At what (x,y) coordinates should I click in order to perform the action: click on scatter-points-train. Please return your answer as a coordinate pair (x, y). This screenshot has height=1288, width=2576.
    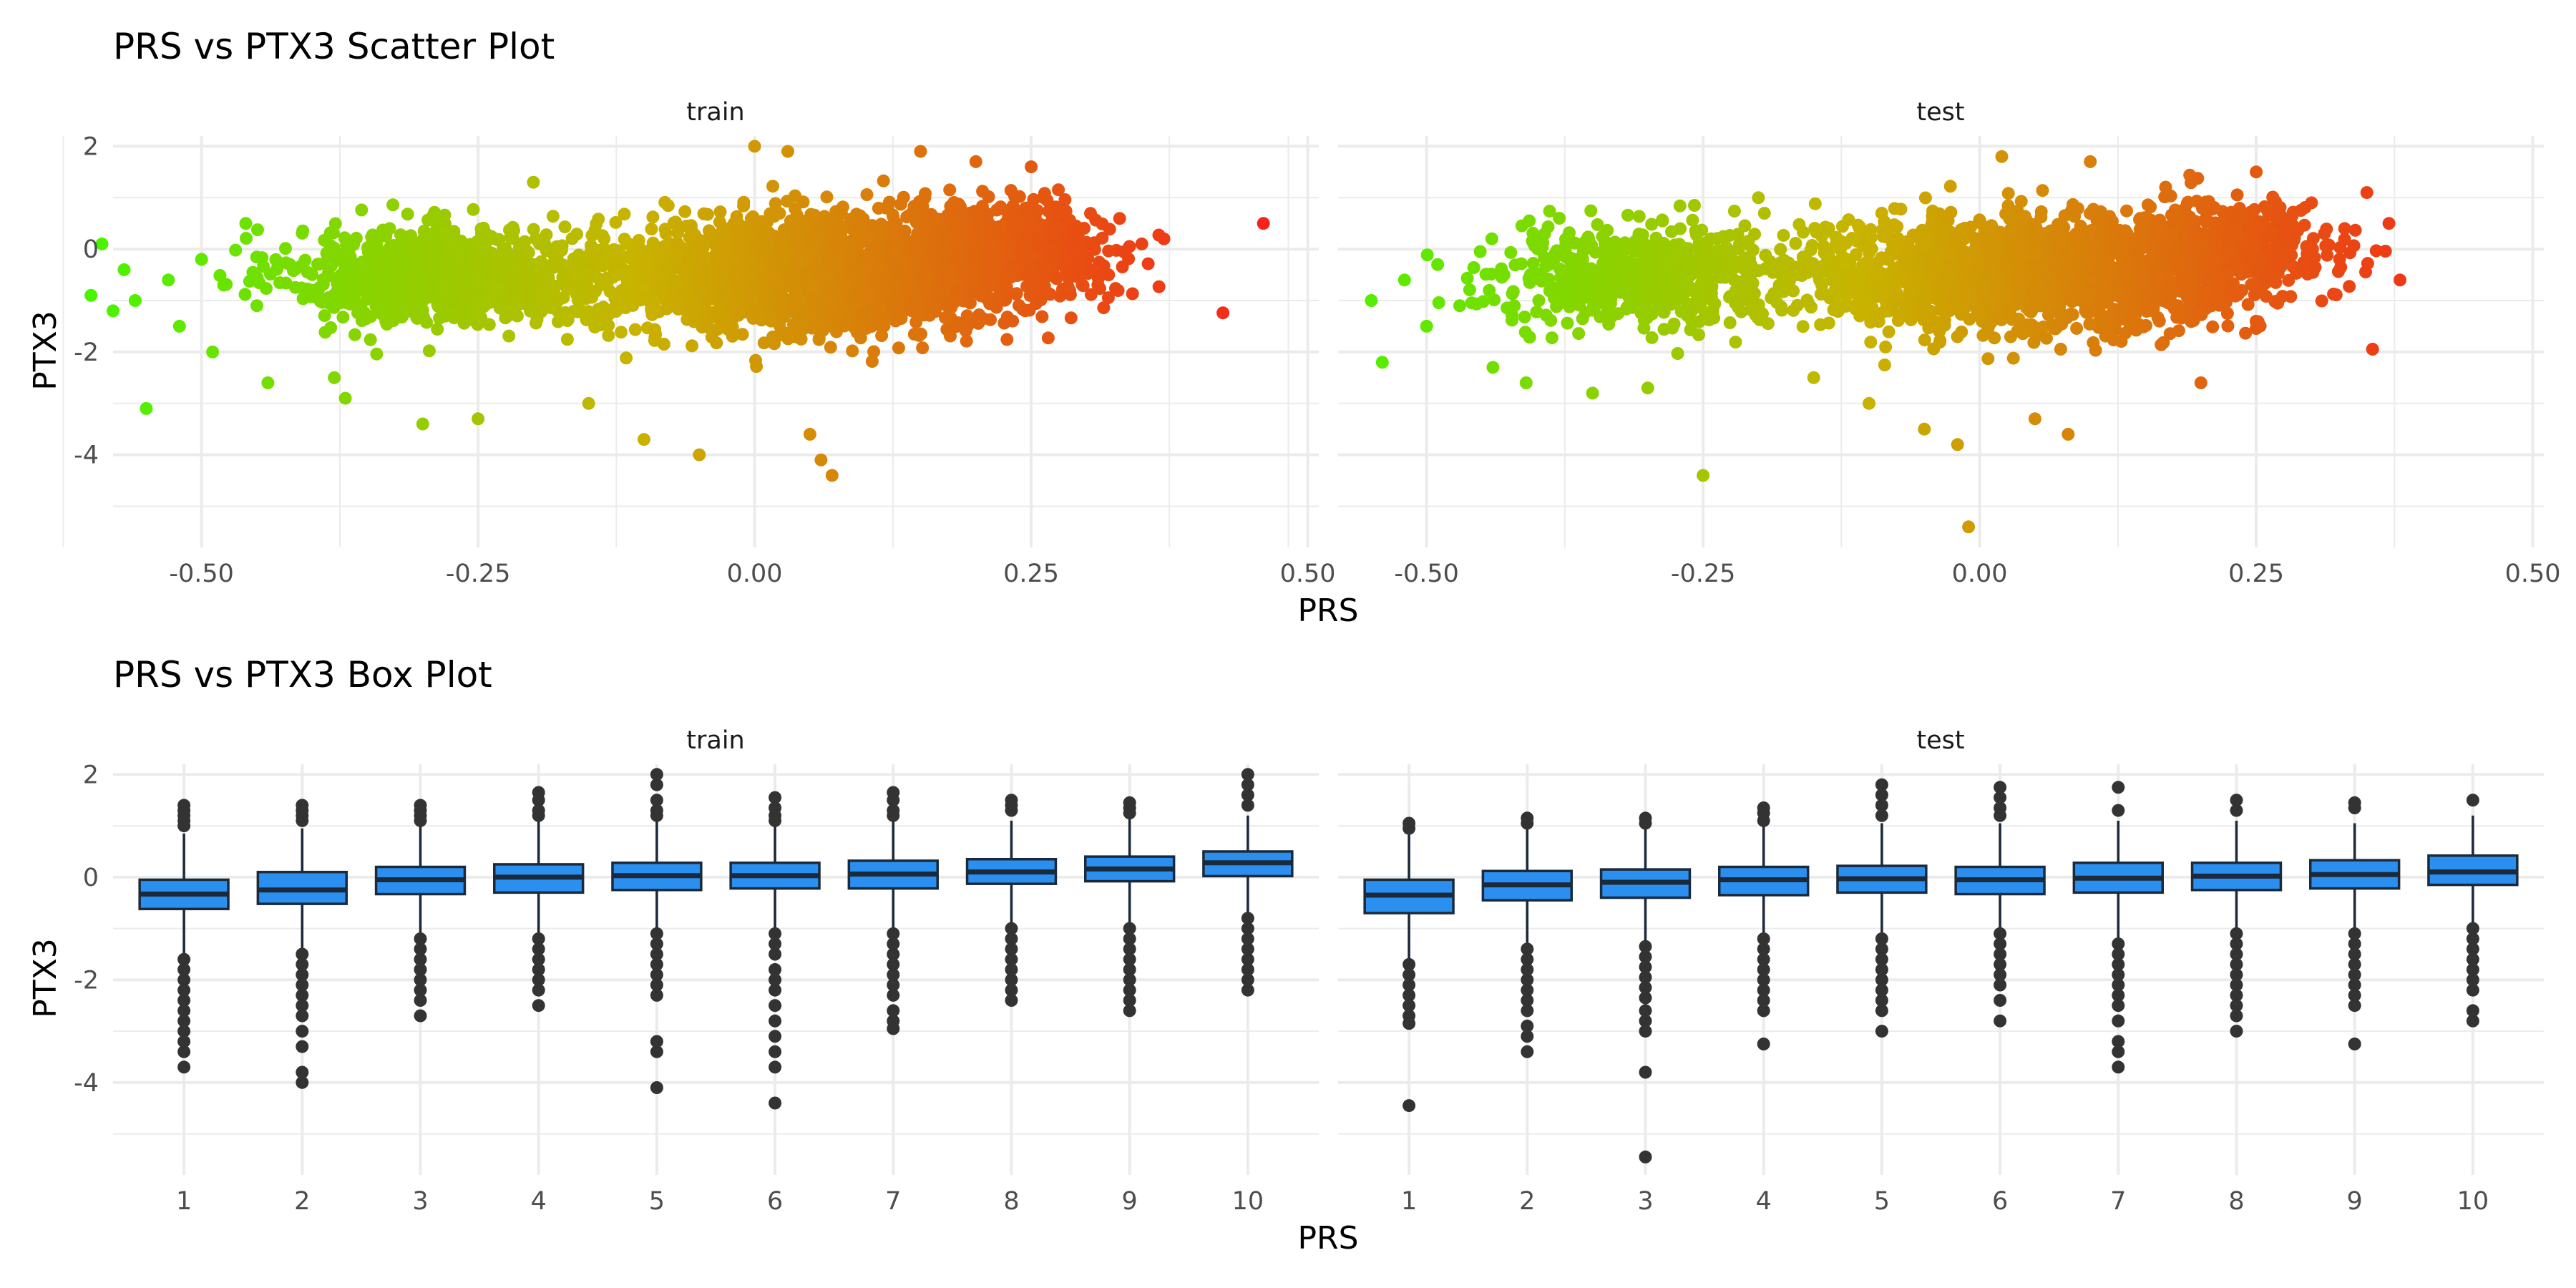
    Looking at the image, I should click on (677, 311).